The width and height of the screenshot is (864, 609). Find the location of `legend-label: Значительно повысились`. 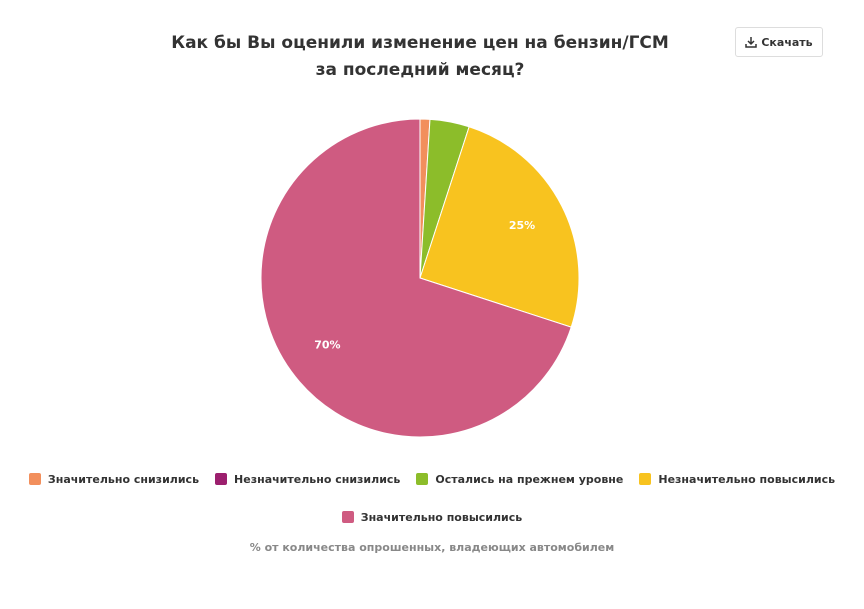

legend-label: Значительно повысились is located at coordinates (441, 517).